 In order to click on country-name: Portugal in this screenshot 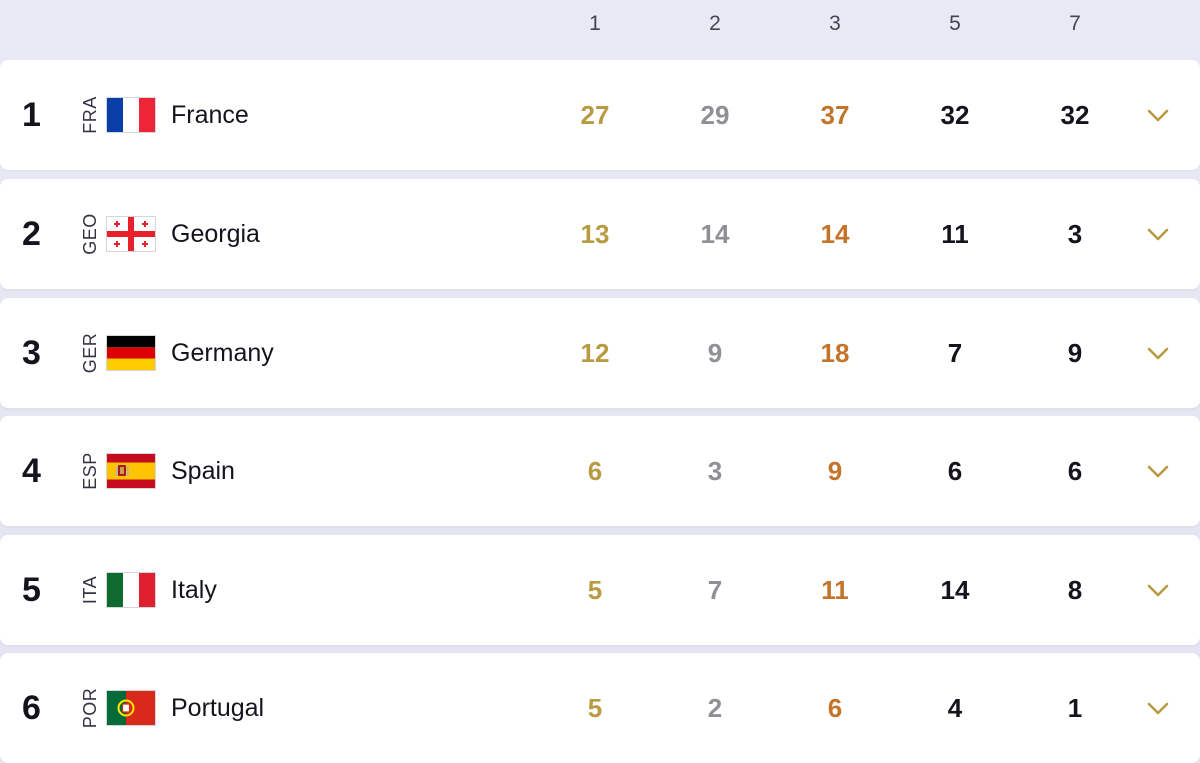, I will do `click(218, 708)`.